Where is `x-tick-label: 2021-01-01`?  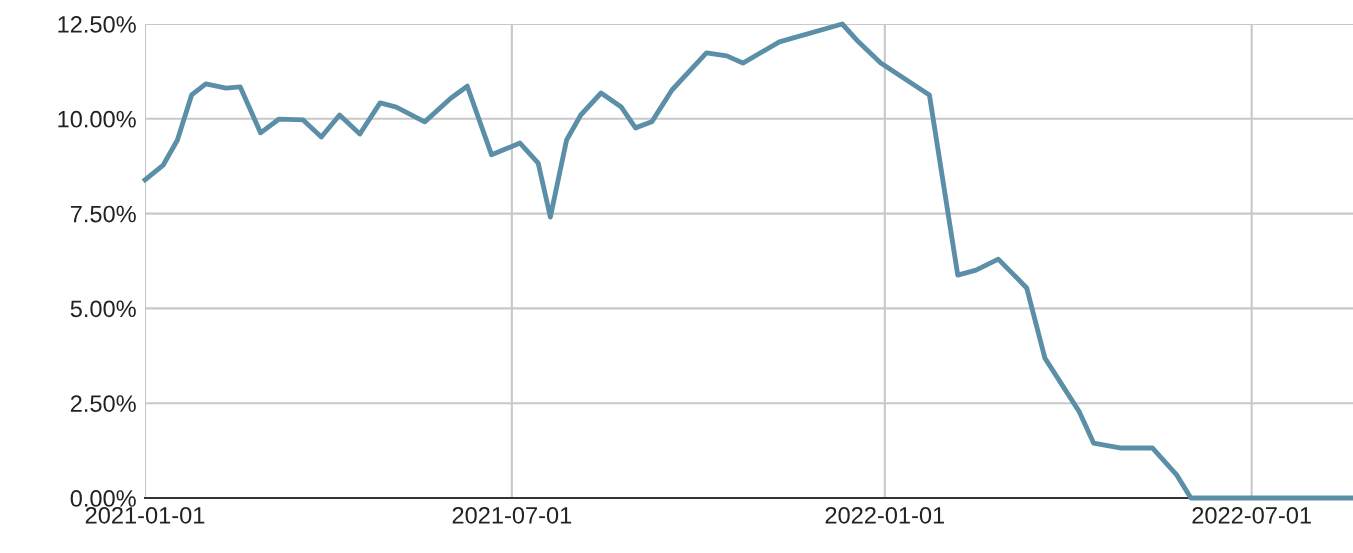 x-tick-label: 2021-01-01 is located at coordinates (145, 515).